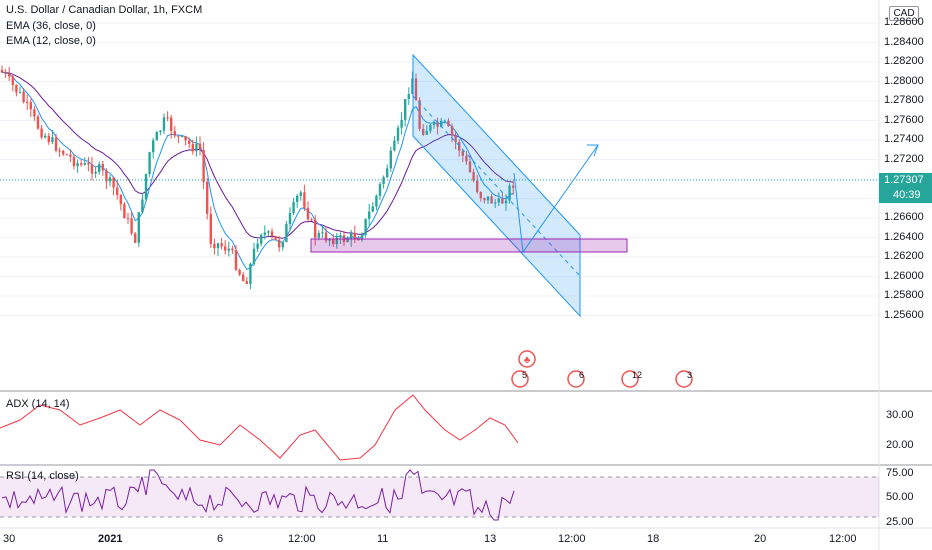  Describe the element at coordinates (904, 22) in the screenshot. I see `price-axis-label: 1.28600` at that location.